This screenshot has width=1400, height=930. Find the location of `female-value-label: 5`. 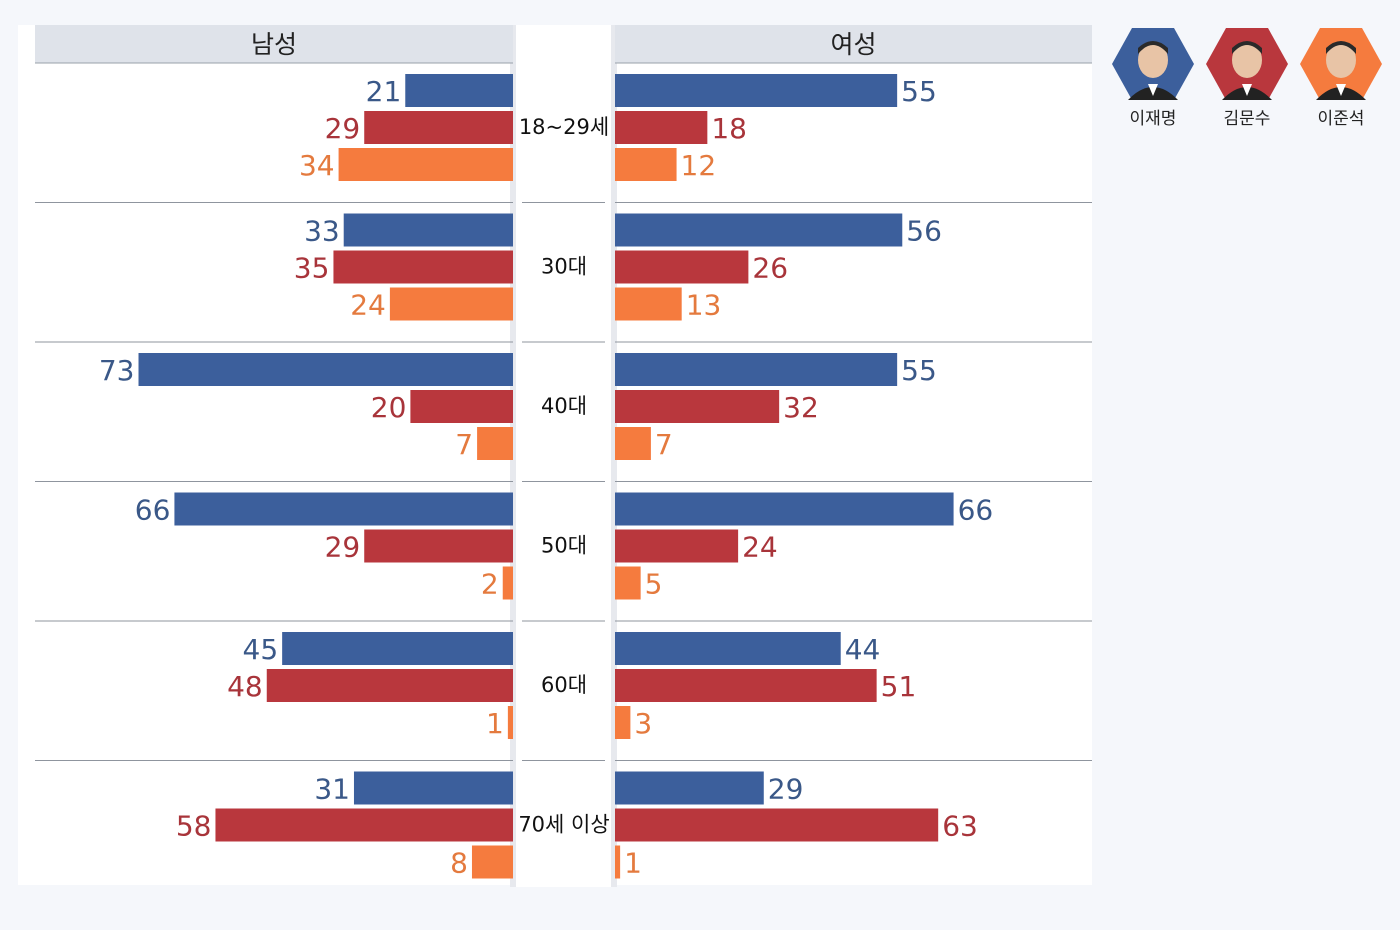

female-value-label: 5 is located at coordinates (654, 584).